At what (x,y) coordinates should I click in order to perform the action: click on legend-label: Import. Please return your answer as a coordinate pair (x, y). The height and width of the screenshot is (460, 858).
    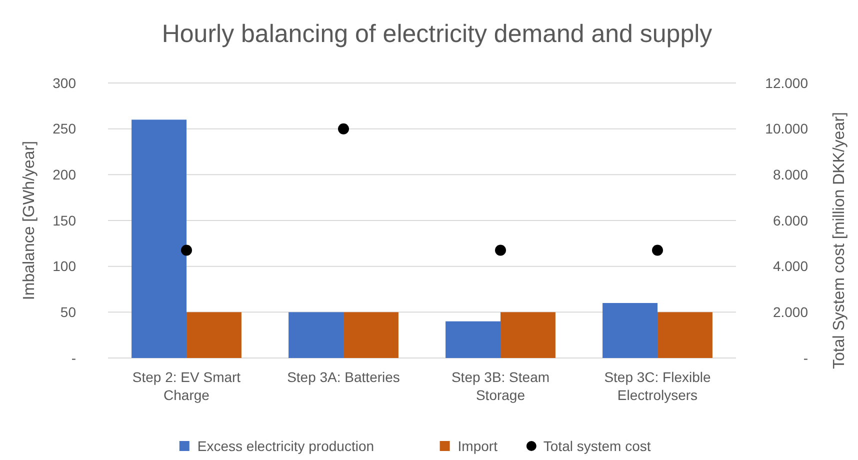
    Looking at the image, I should click on (478, 446).